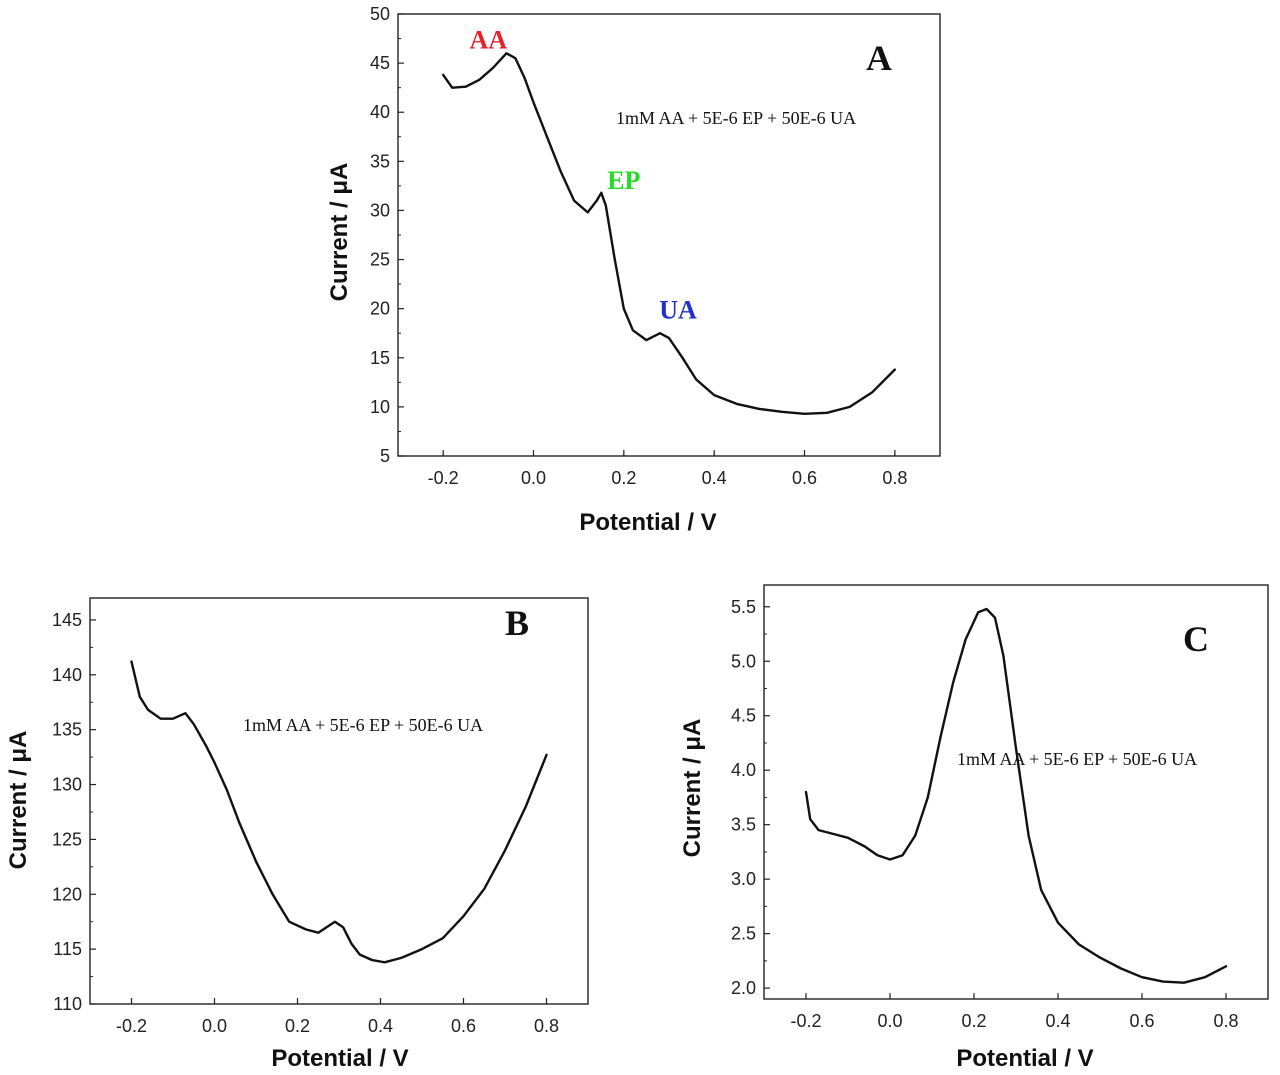 This screenshot has width=1280, height=1075. Describe the element at coordinates (743, 825) in the screenshot. I see `panel-c-y-tick-label: 3.5` at that location.